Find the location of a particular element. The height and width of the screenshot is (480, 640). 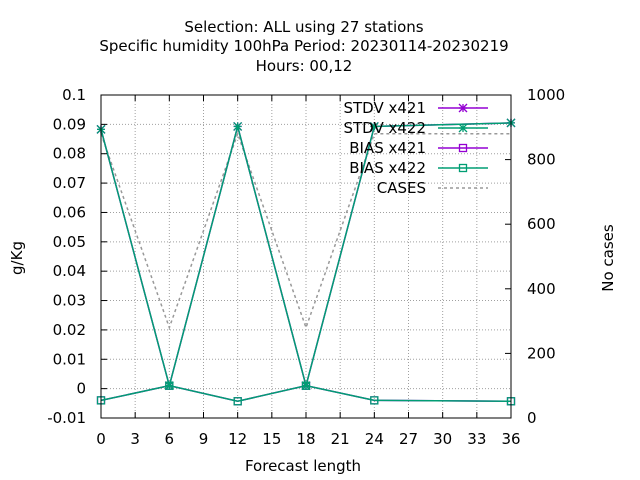

y2-tick-label: 200 is located at coordinates (541, 353).